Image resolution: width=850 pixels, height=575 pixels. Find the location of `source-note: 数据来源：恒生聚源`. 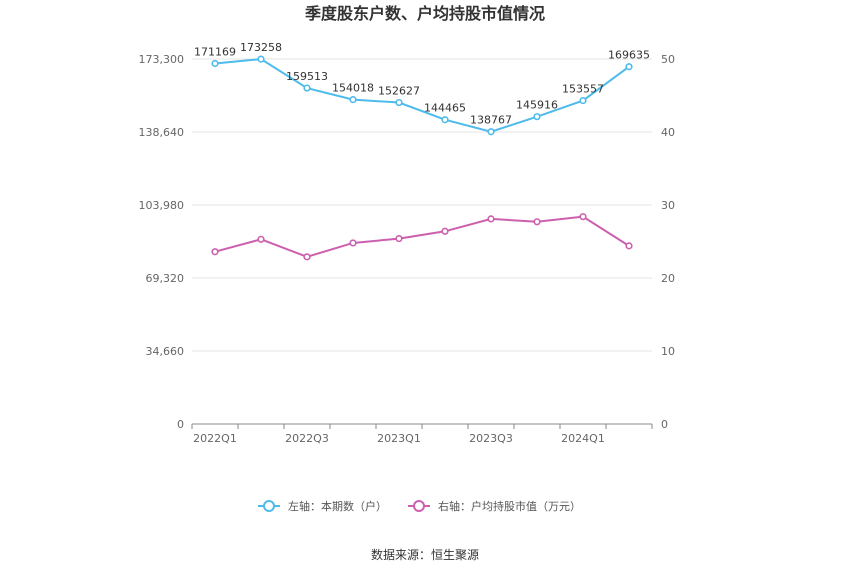

source-note: 数据来源：恒生聚源 is located at coordinates (425, 554).